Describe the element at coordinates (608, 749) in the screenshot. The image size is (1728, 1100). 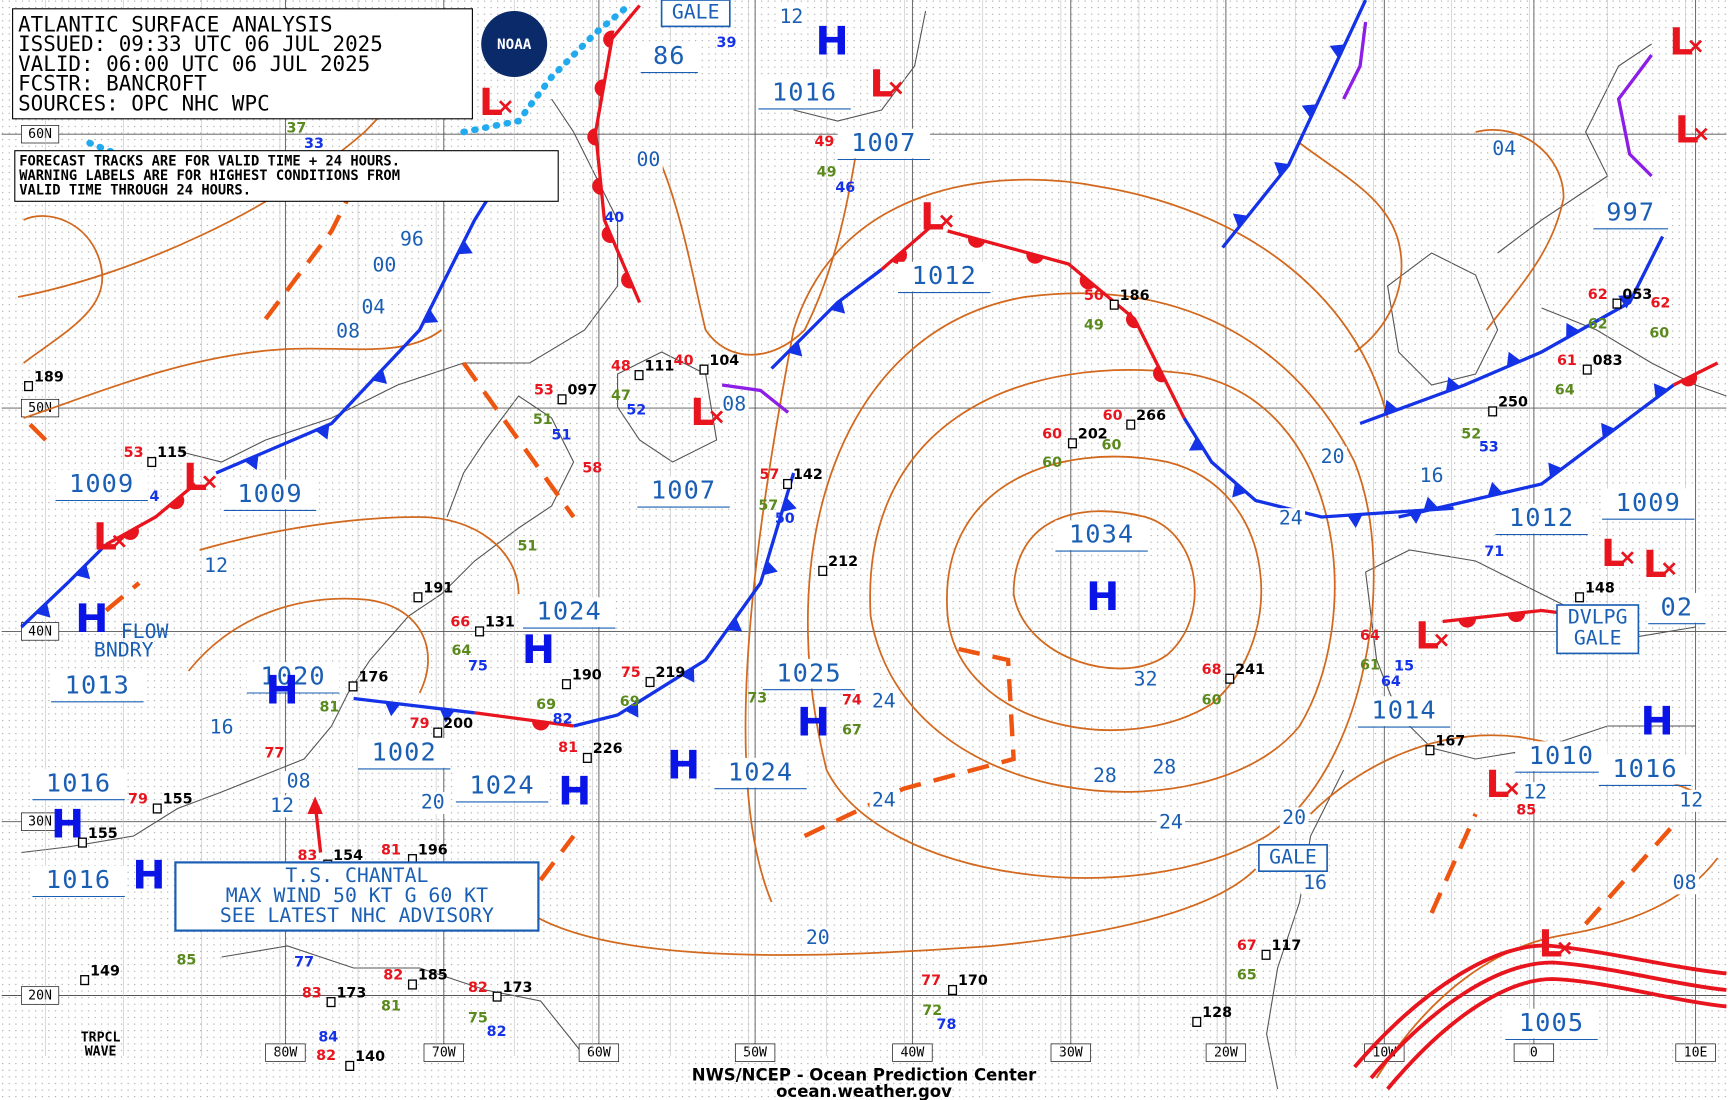
I see `station-pressure: 226` at that location.